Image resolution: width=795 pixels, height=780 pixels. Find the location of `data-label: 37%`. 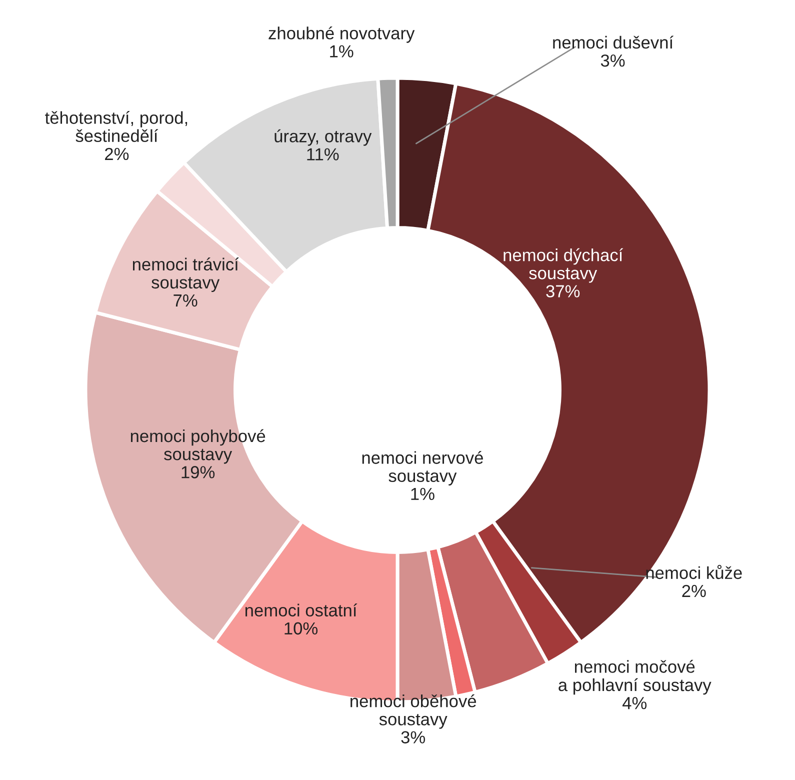

data-label: 37% is located at coordinates (563, 291).